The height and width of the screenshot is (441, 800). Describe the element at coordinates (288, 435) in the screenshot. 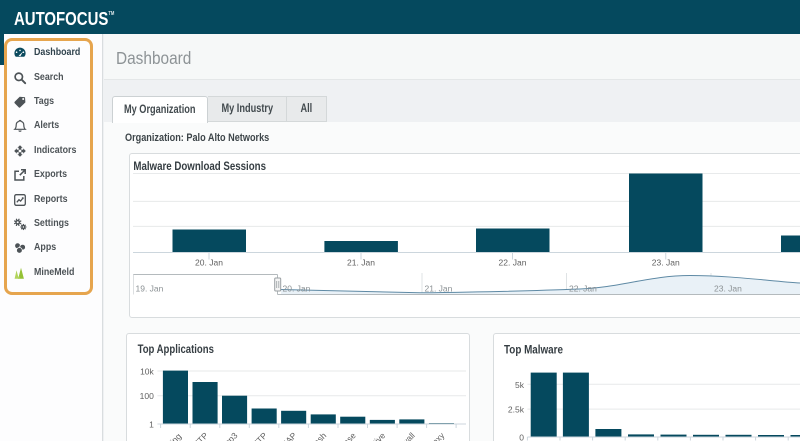

I see `svg-text: IMAP` at that location.